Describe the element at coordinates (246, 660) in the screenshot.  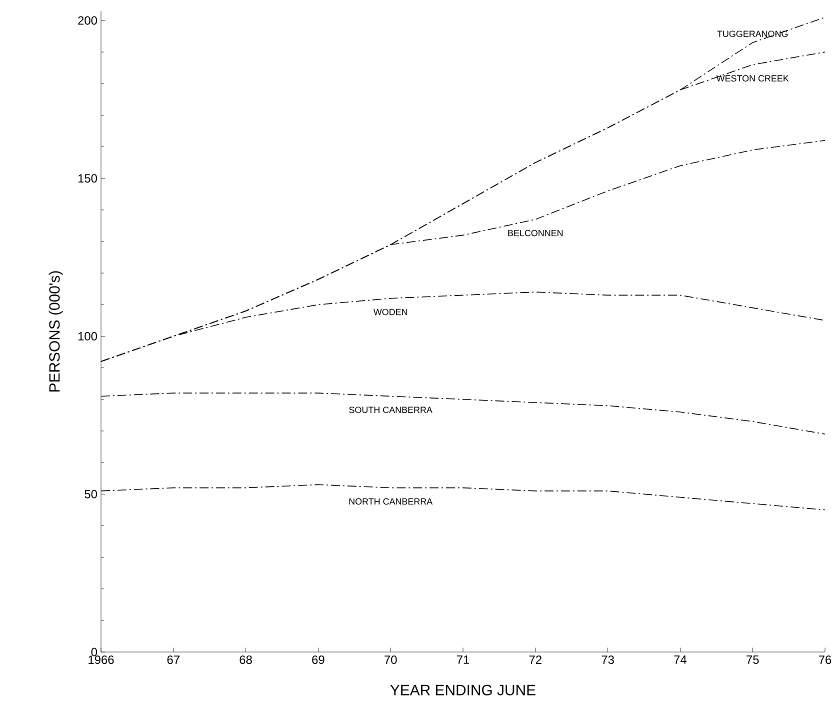
I see `x-tick-label: 68` at that location.